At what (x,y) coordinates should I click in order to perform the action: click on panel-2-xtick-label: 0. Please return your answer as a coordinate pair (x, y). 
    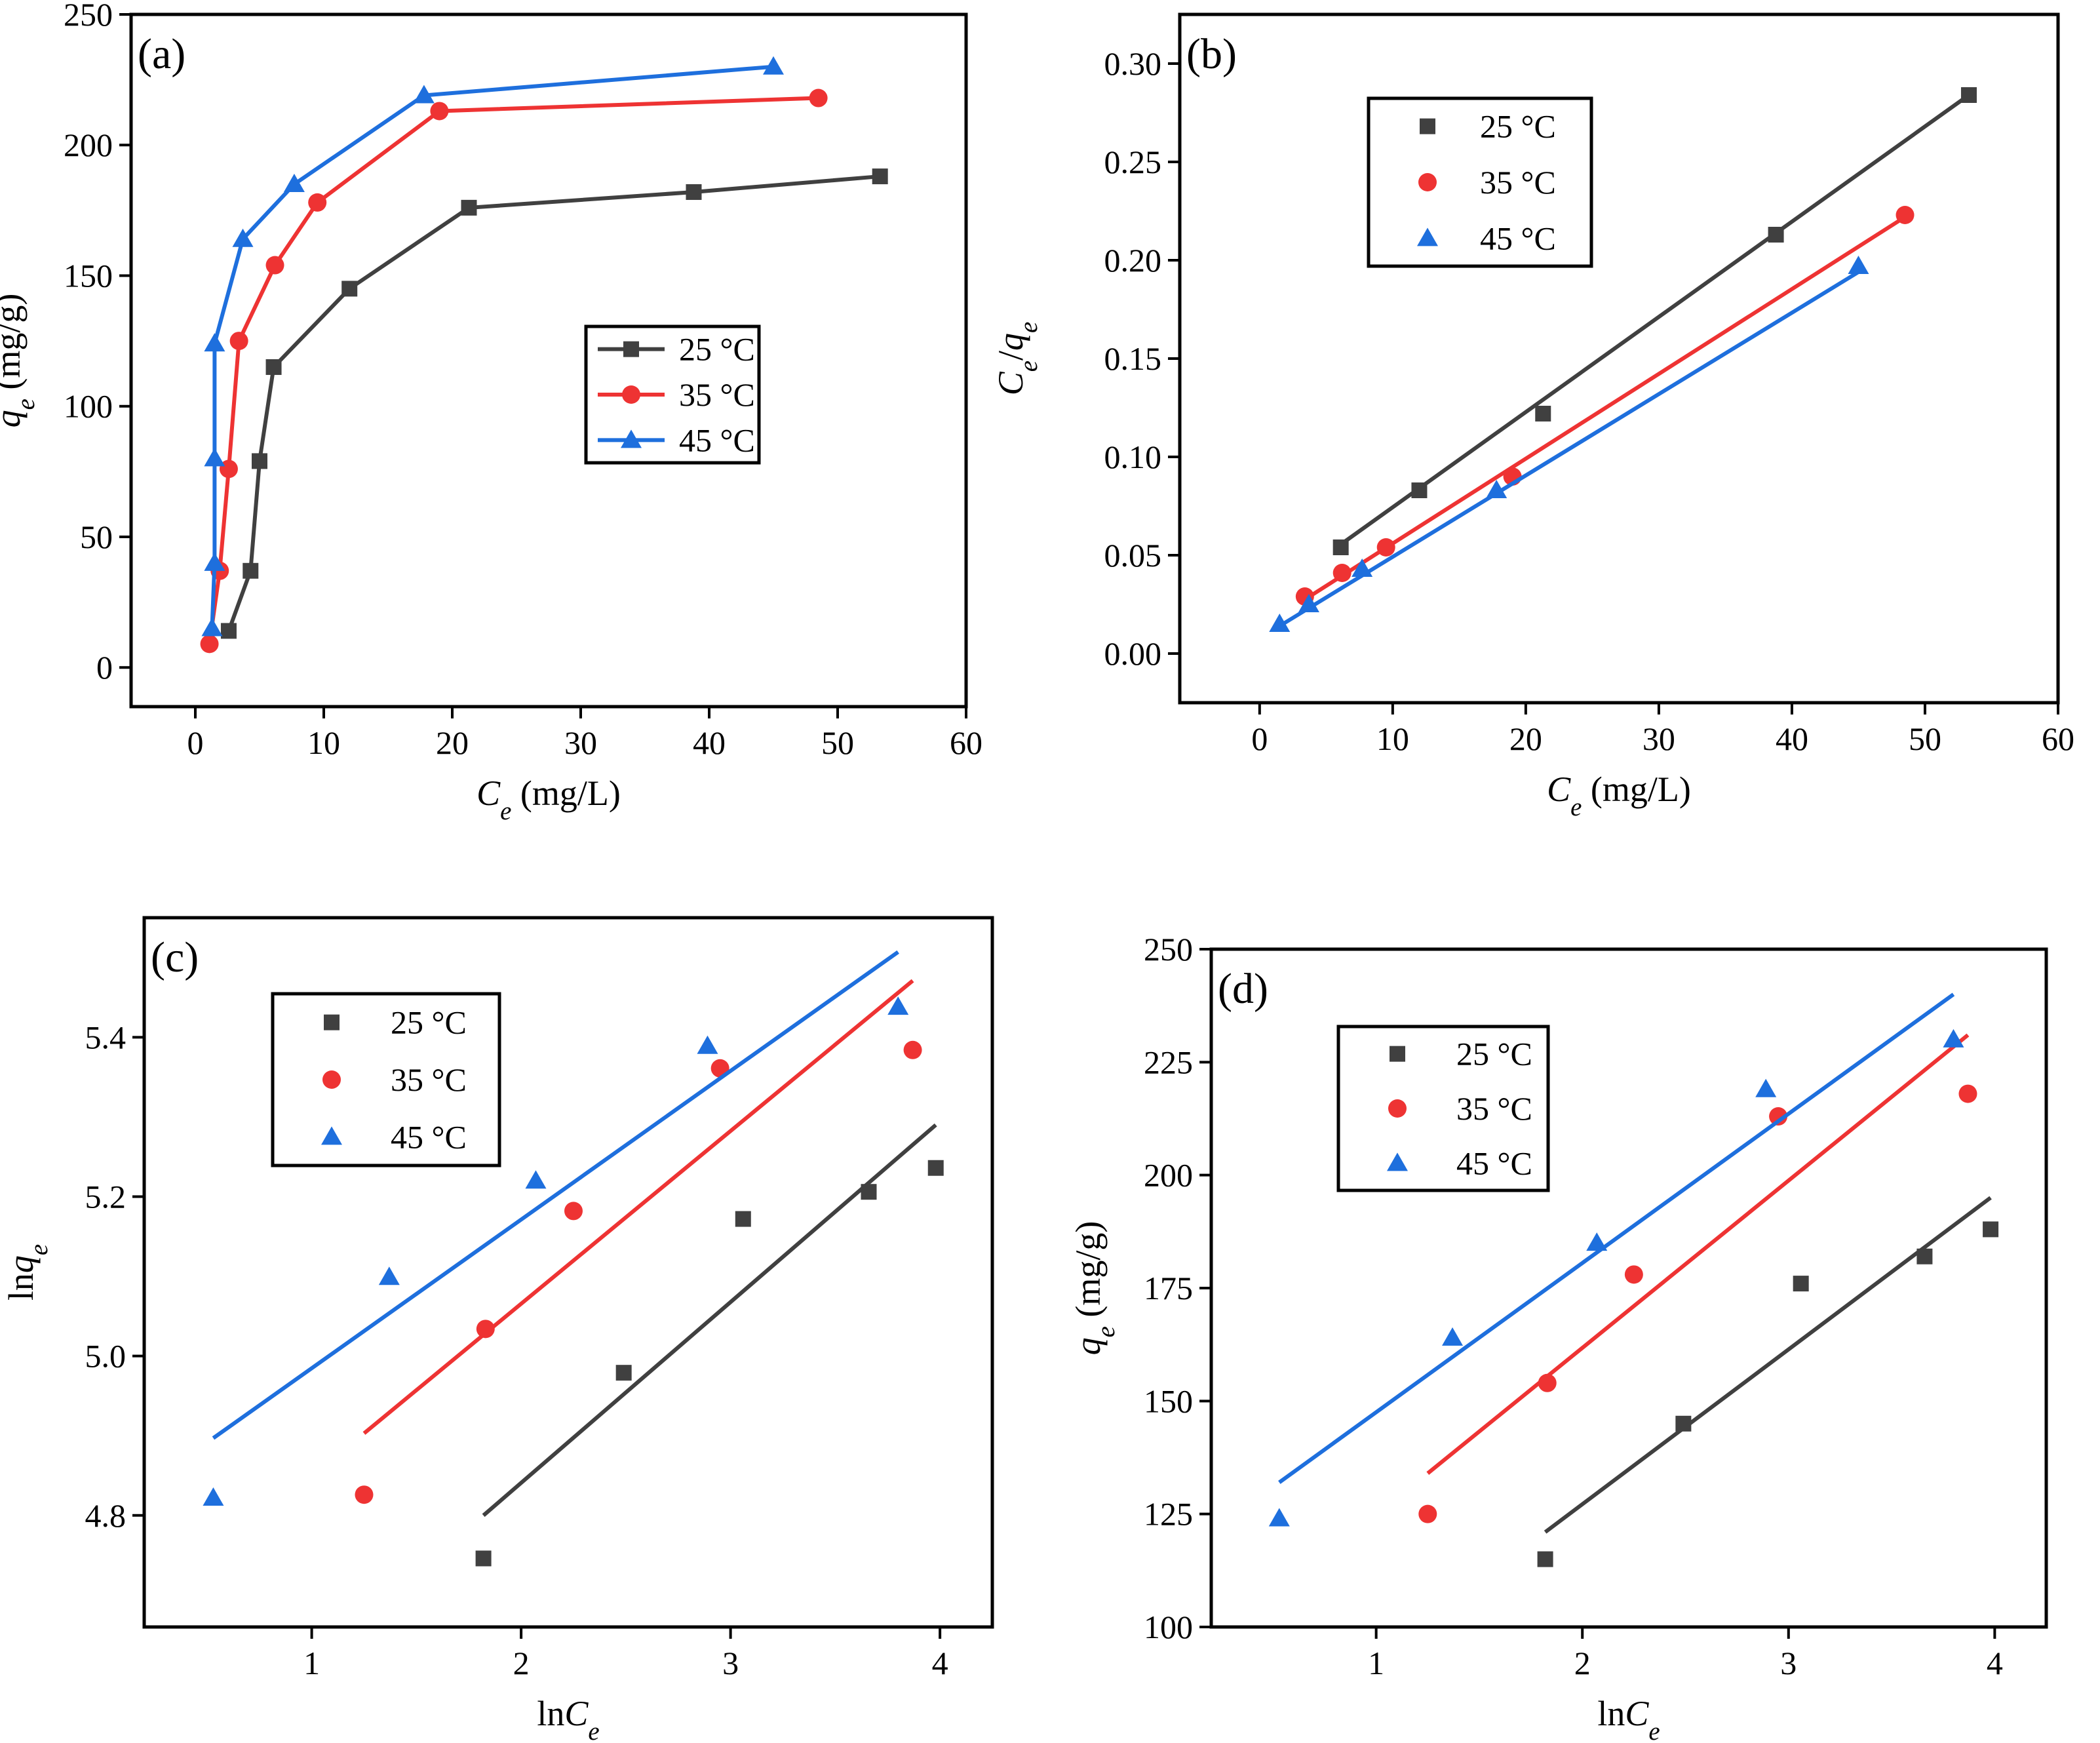
    Looking at the image, I should click on (1259, 739).